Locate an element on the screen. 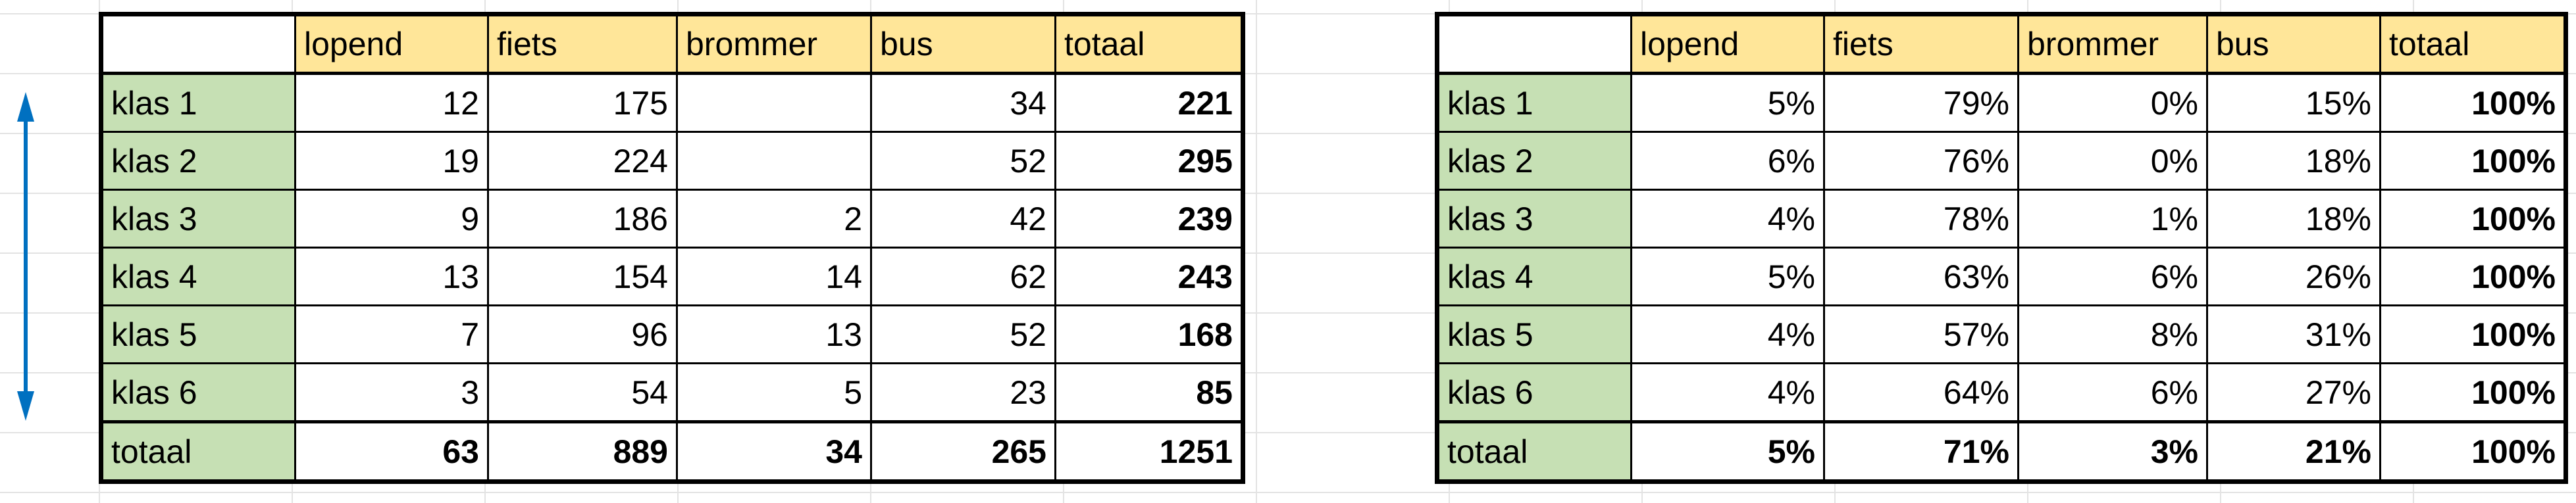  data-cell: 57% is located at coordinates (1921, 334).